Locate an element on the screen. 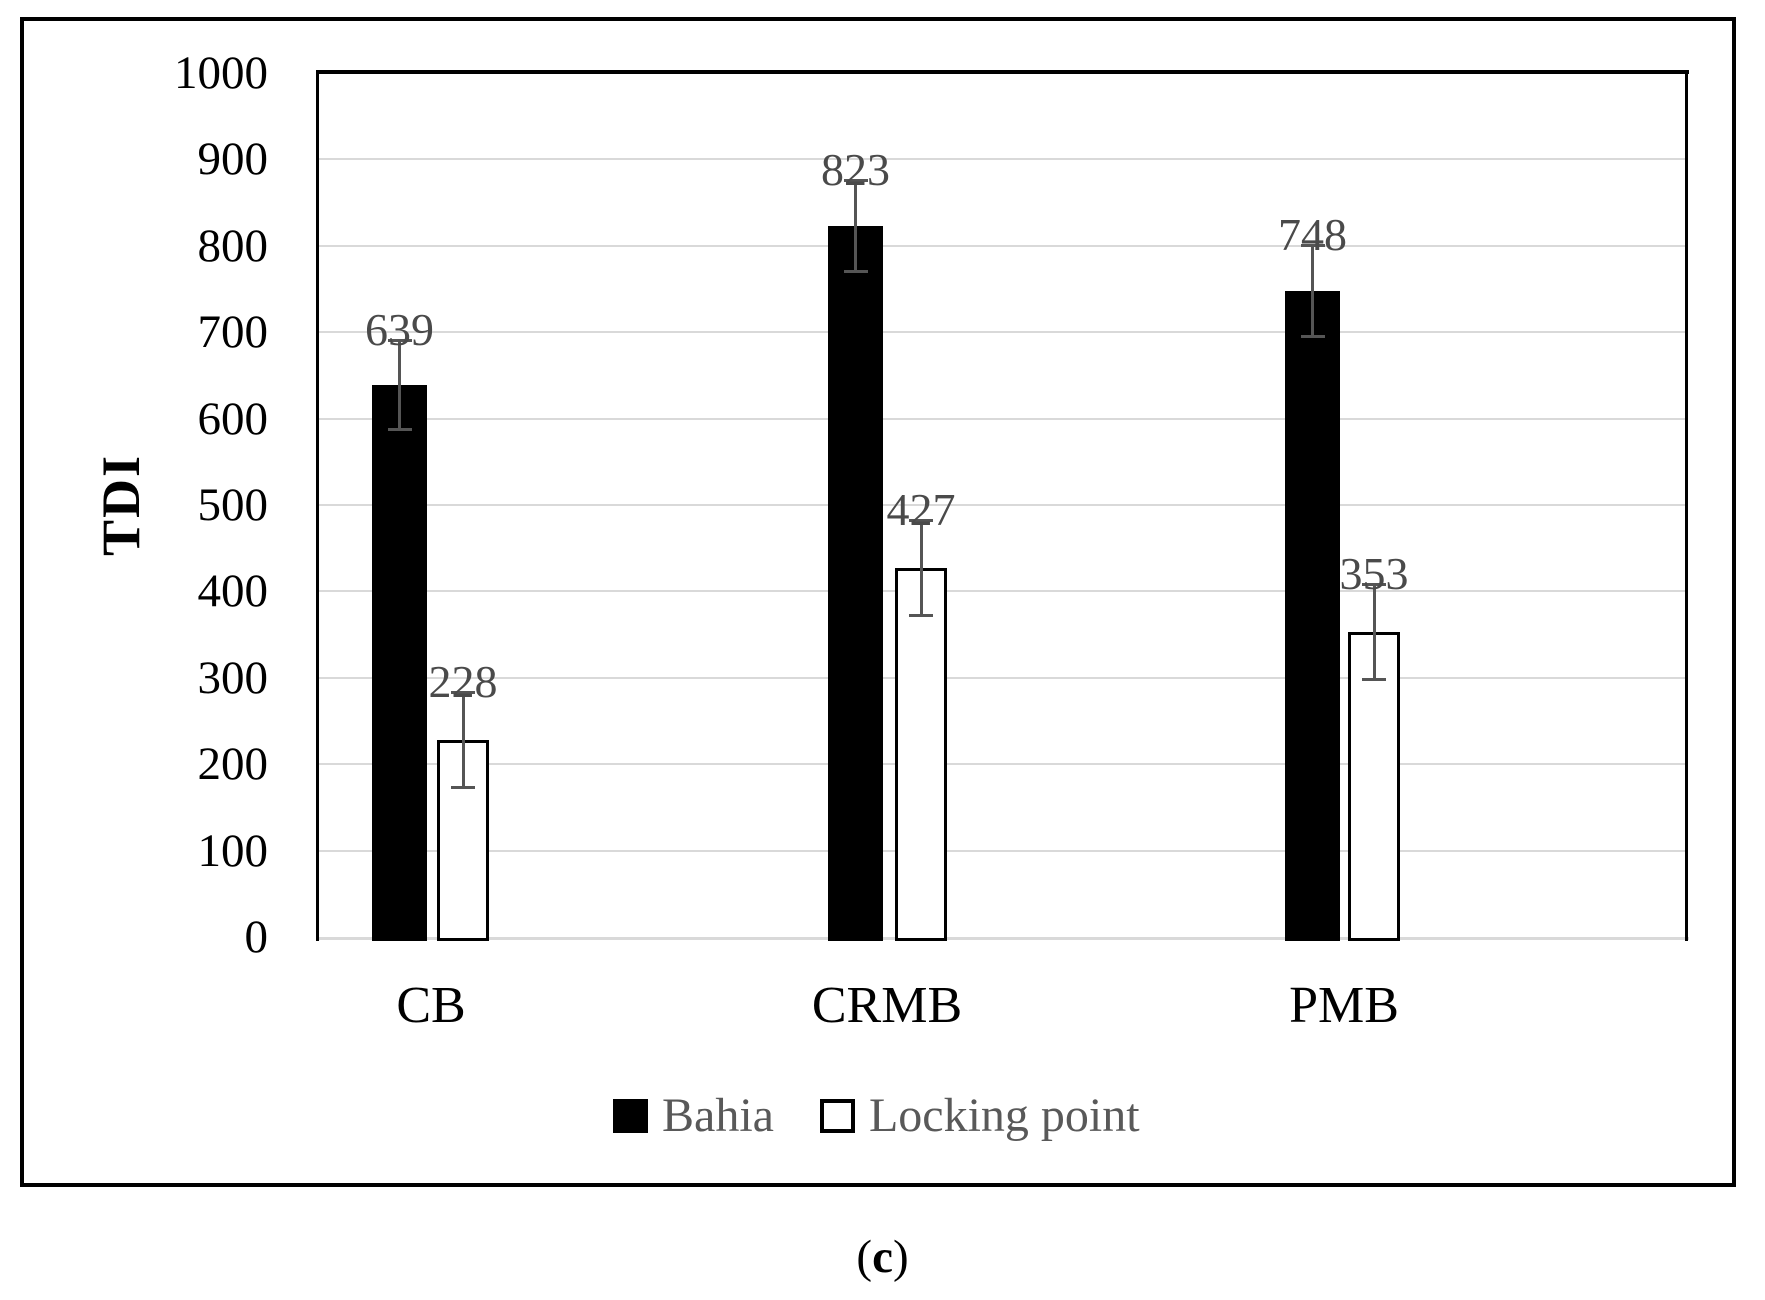 This screenshot has height=1300, width=1765. legend-item-locking-point: Locking point is located at coordinates (979, 1115).